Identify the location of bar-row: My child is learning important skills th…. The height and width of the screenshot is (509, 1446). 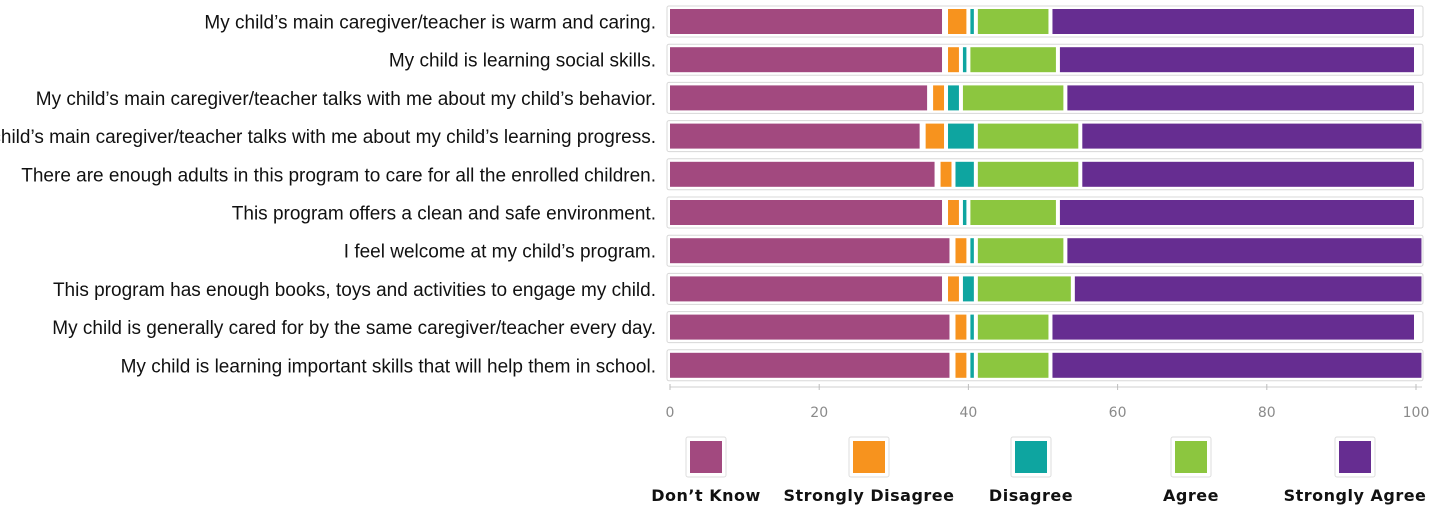
(772, 365).